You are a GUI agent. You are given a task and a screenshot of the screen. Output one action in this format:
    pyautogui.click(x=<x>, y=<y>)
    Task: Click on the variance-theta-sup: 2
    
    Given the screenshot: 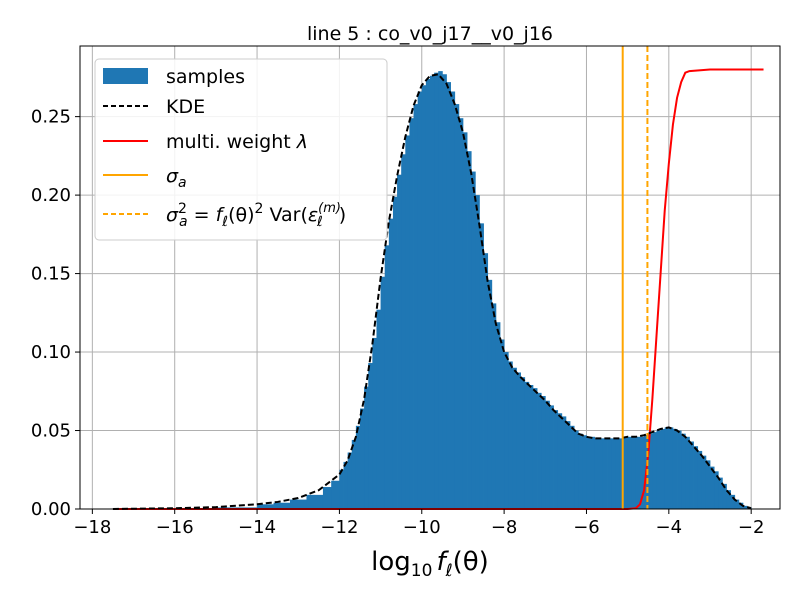 What is the action you would take?
    pyautogui.click(x=259, y=209)
    